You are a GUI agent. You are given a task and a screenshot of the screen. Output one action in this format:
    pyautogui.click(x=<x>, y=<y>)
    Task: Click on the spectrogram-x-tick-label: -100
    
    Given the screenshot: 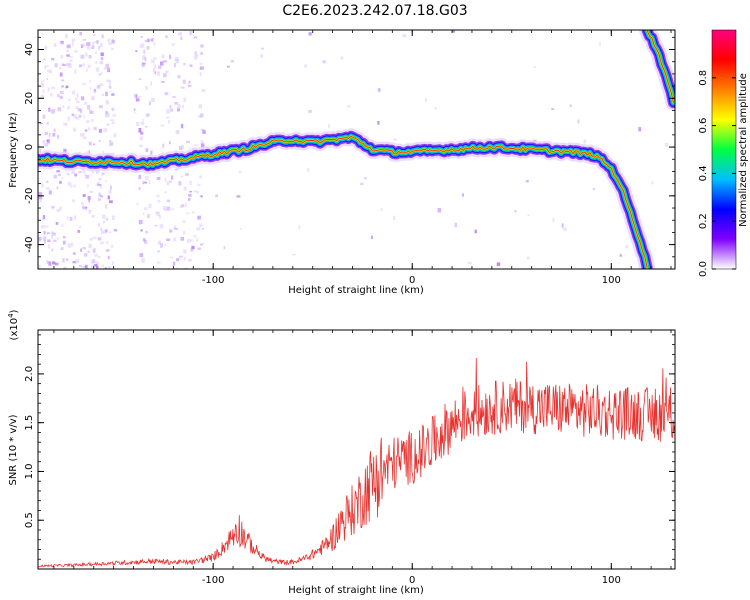 What is the action you would take?
    pyautogui.click(x=213, y=280)
    